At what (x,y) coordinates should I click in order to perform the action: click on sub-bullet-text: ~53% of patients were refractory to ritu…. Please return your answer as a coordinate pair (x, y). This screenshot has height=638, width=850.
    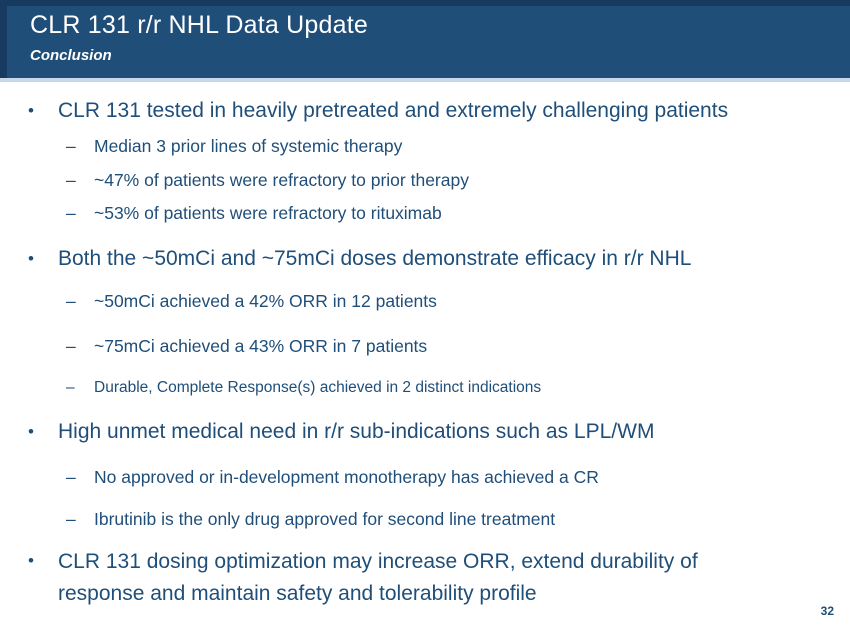
    Looking at the image, I should click on (268, 213).